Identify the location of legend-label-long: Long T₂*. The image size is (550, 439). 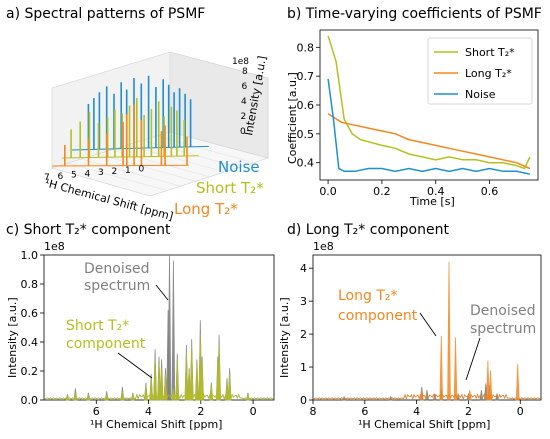
(488, 73).